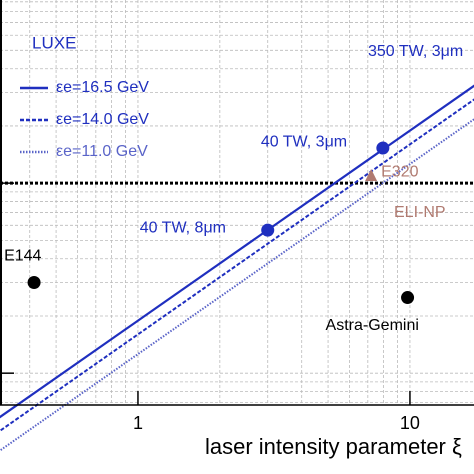 Image resolution: width=474 pixels, height=474 pixels. What do you see at coordinates (304, 141) in the screenshot?
I see `point-label: 40 TW, 3μm` at bounding box center [304, 141].